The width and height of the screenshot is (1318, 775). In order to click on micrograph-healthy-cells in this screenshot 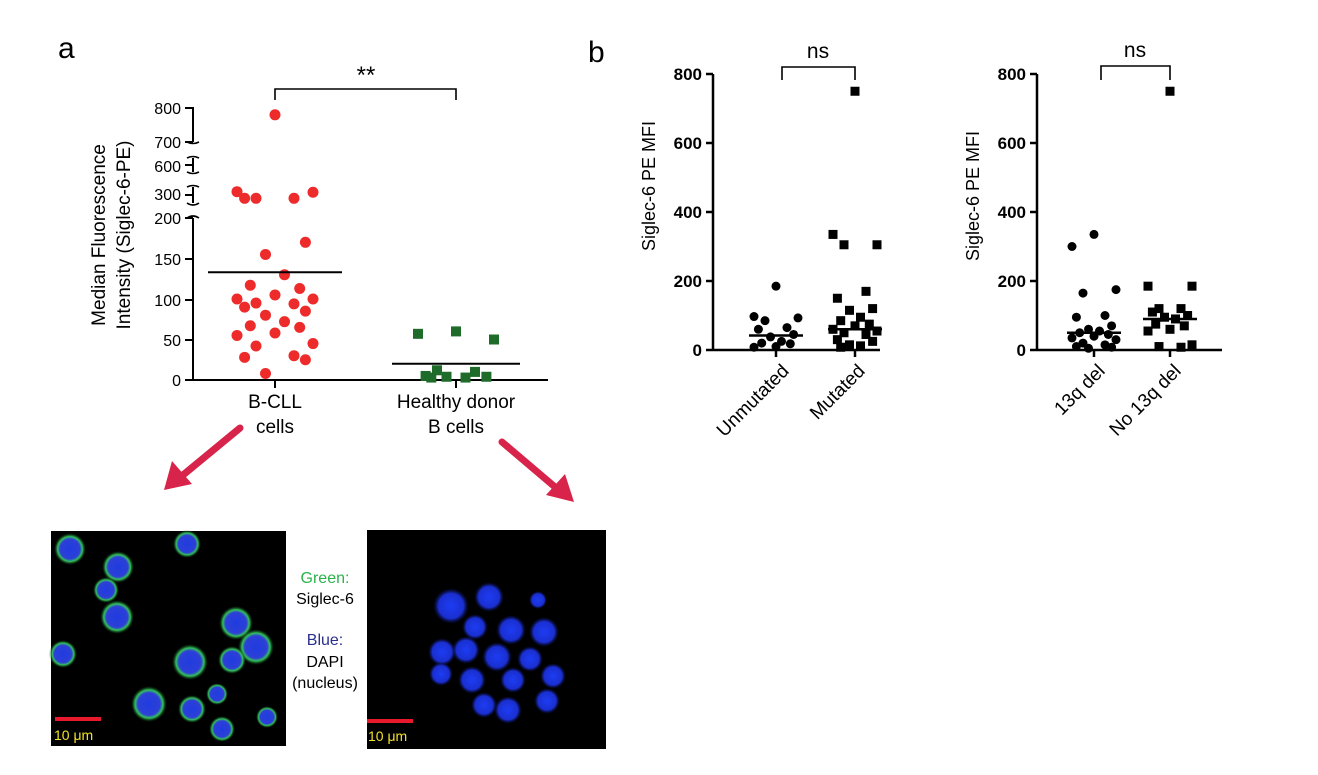, I will do `click(497, 653)`.